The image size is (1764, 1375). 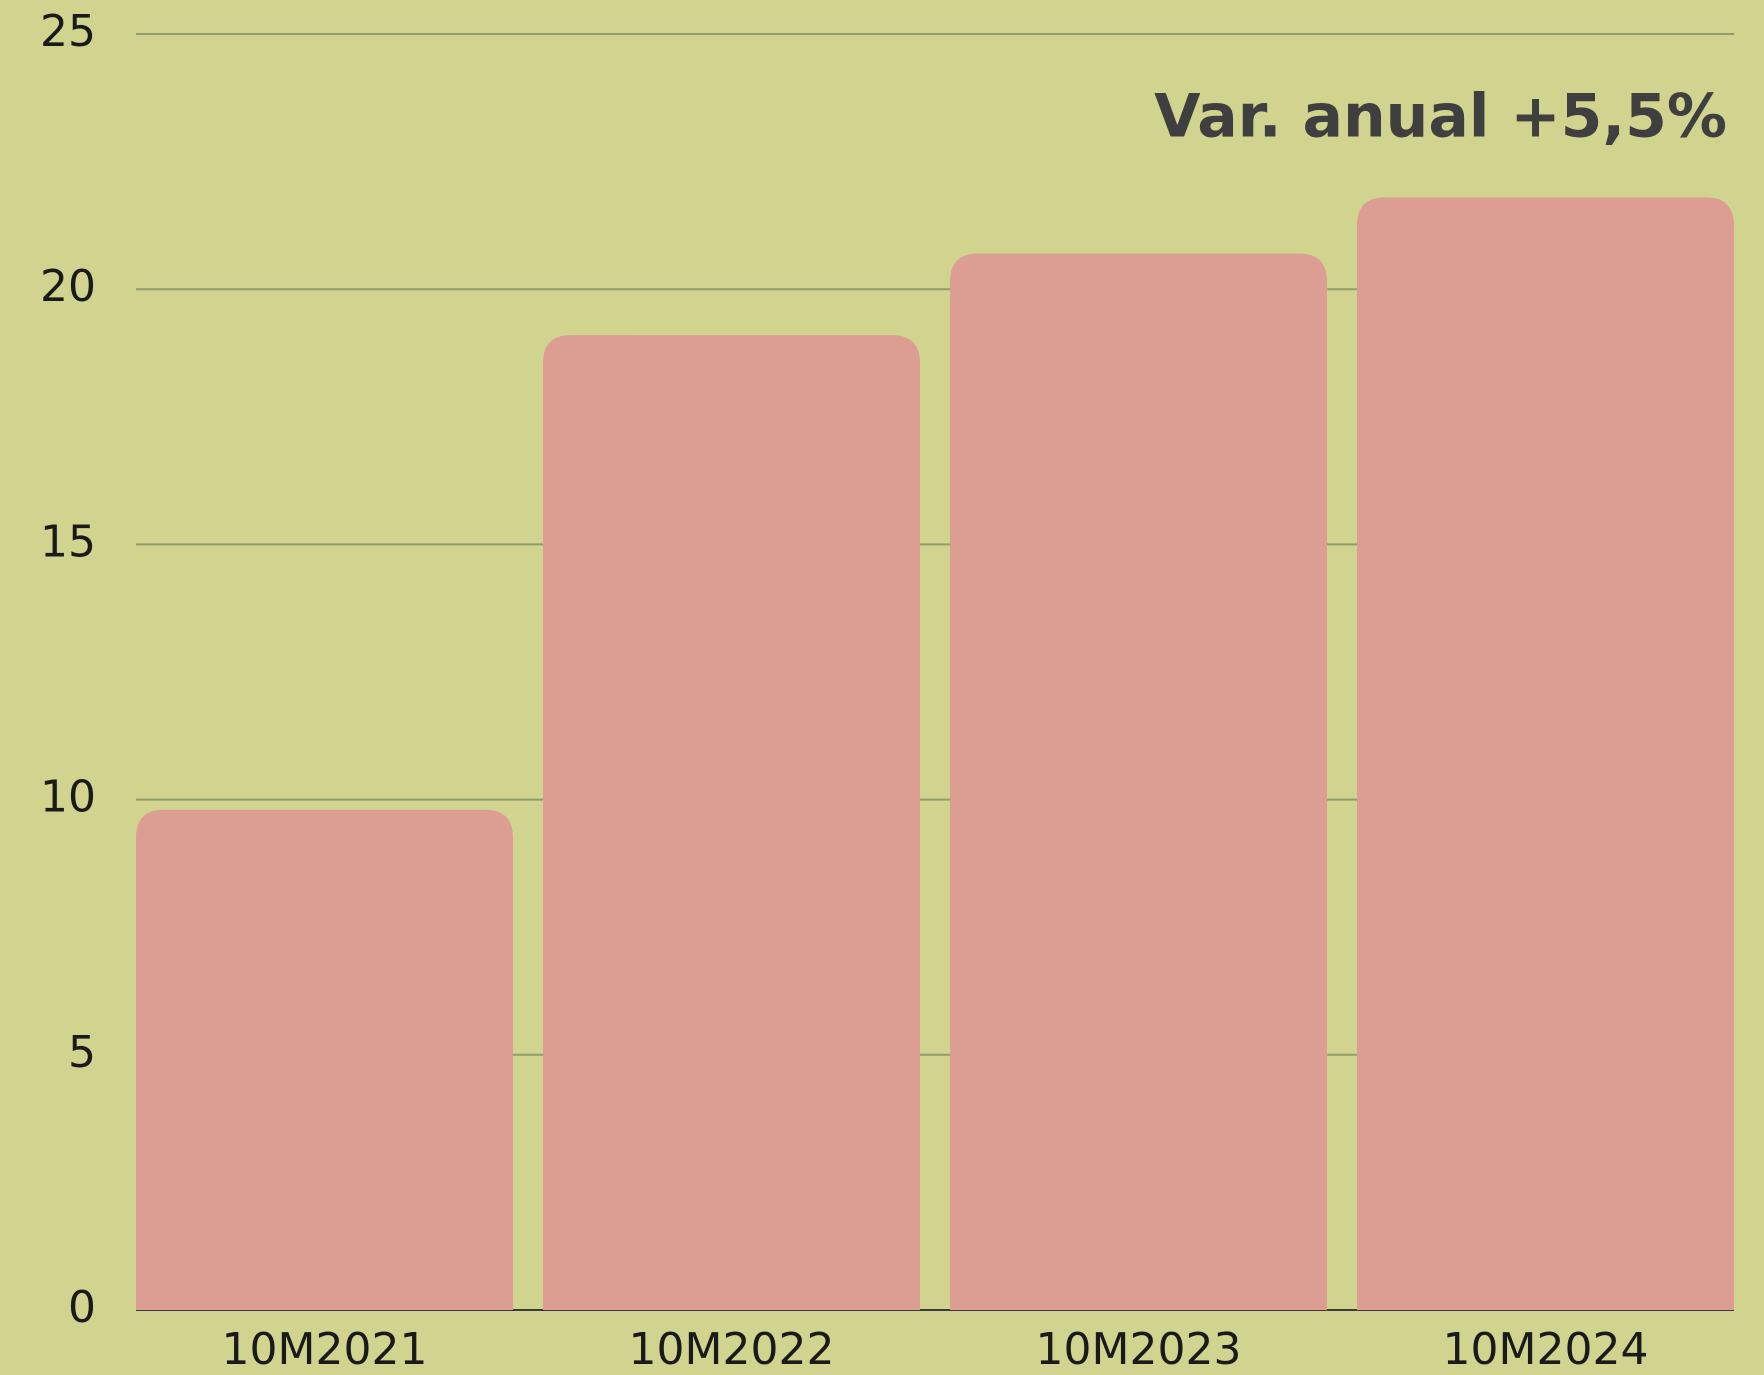 I want to click on x-tick-label: 10M2024, so click(x=1546, y=1349).